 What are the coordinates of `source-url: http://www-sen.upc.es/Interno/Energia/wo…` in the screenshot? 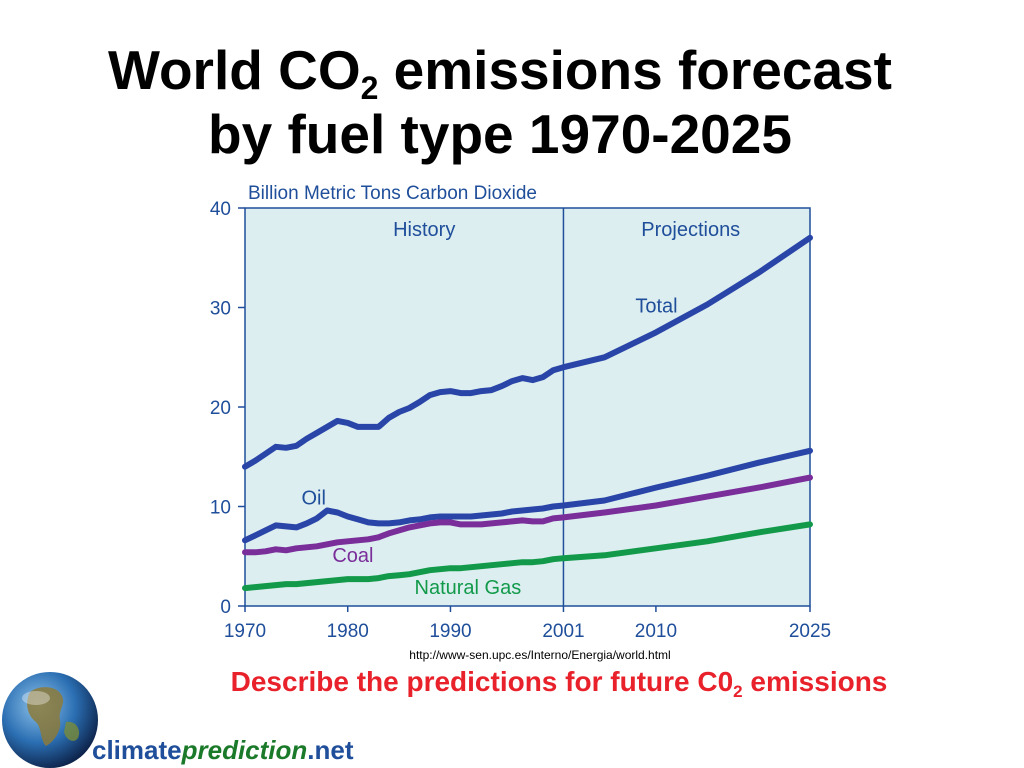 It's located at (540, 655).